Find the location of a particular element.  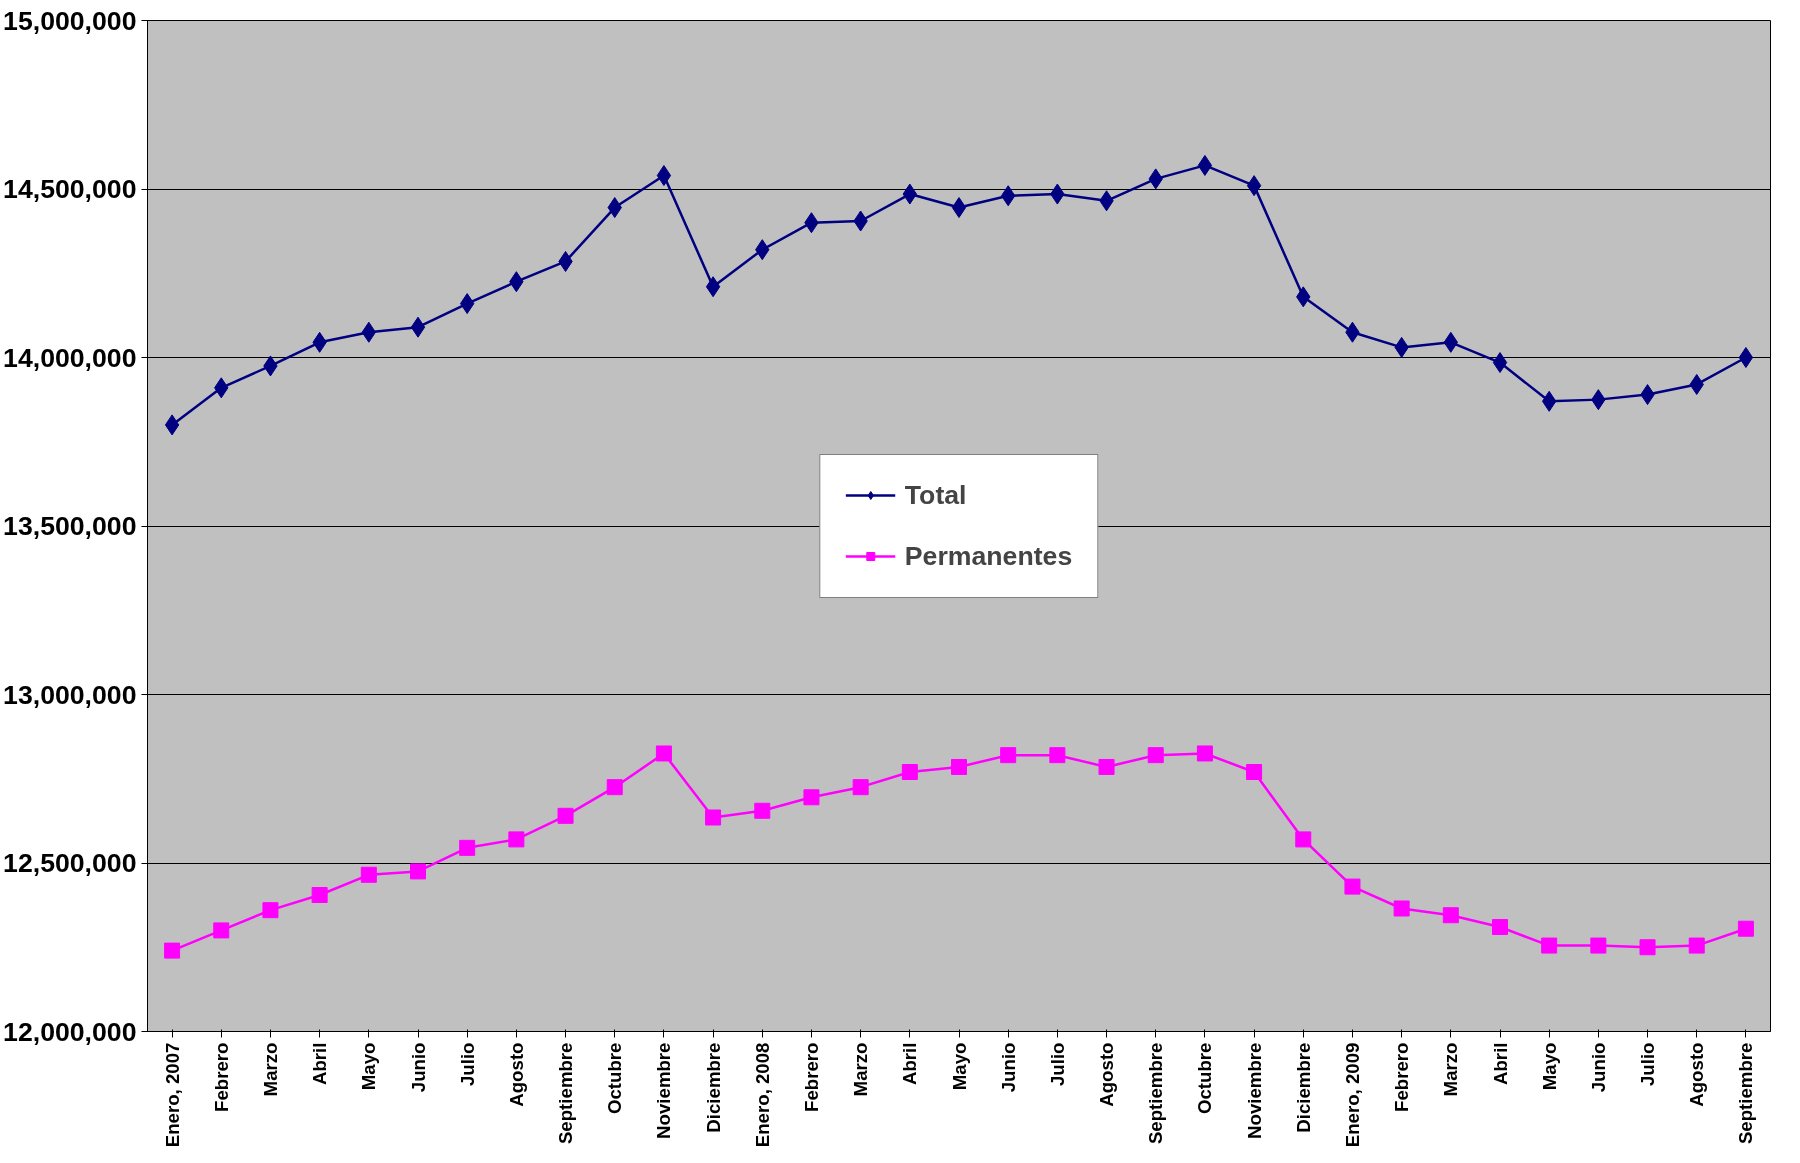

legend-label: Total is located at coordinates (935, 495).